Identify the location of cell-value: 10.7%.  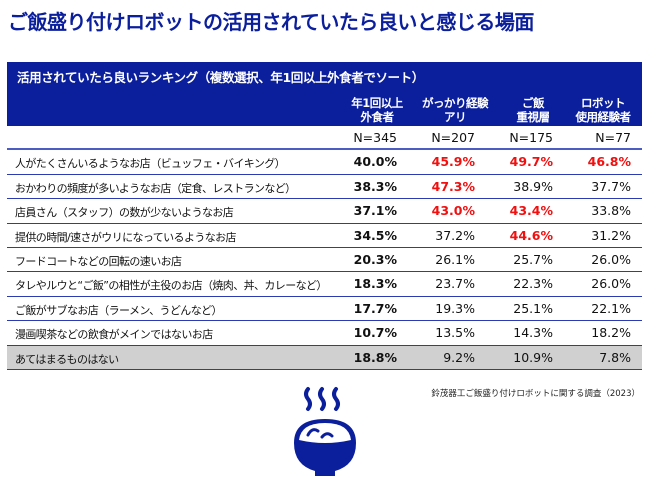
(375, 333).